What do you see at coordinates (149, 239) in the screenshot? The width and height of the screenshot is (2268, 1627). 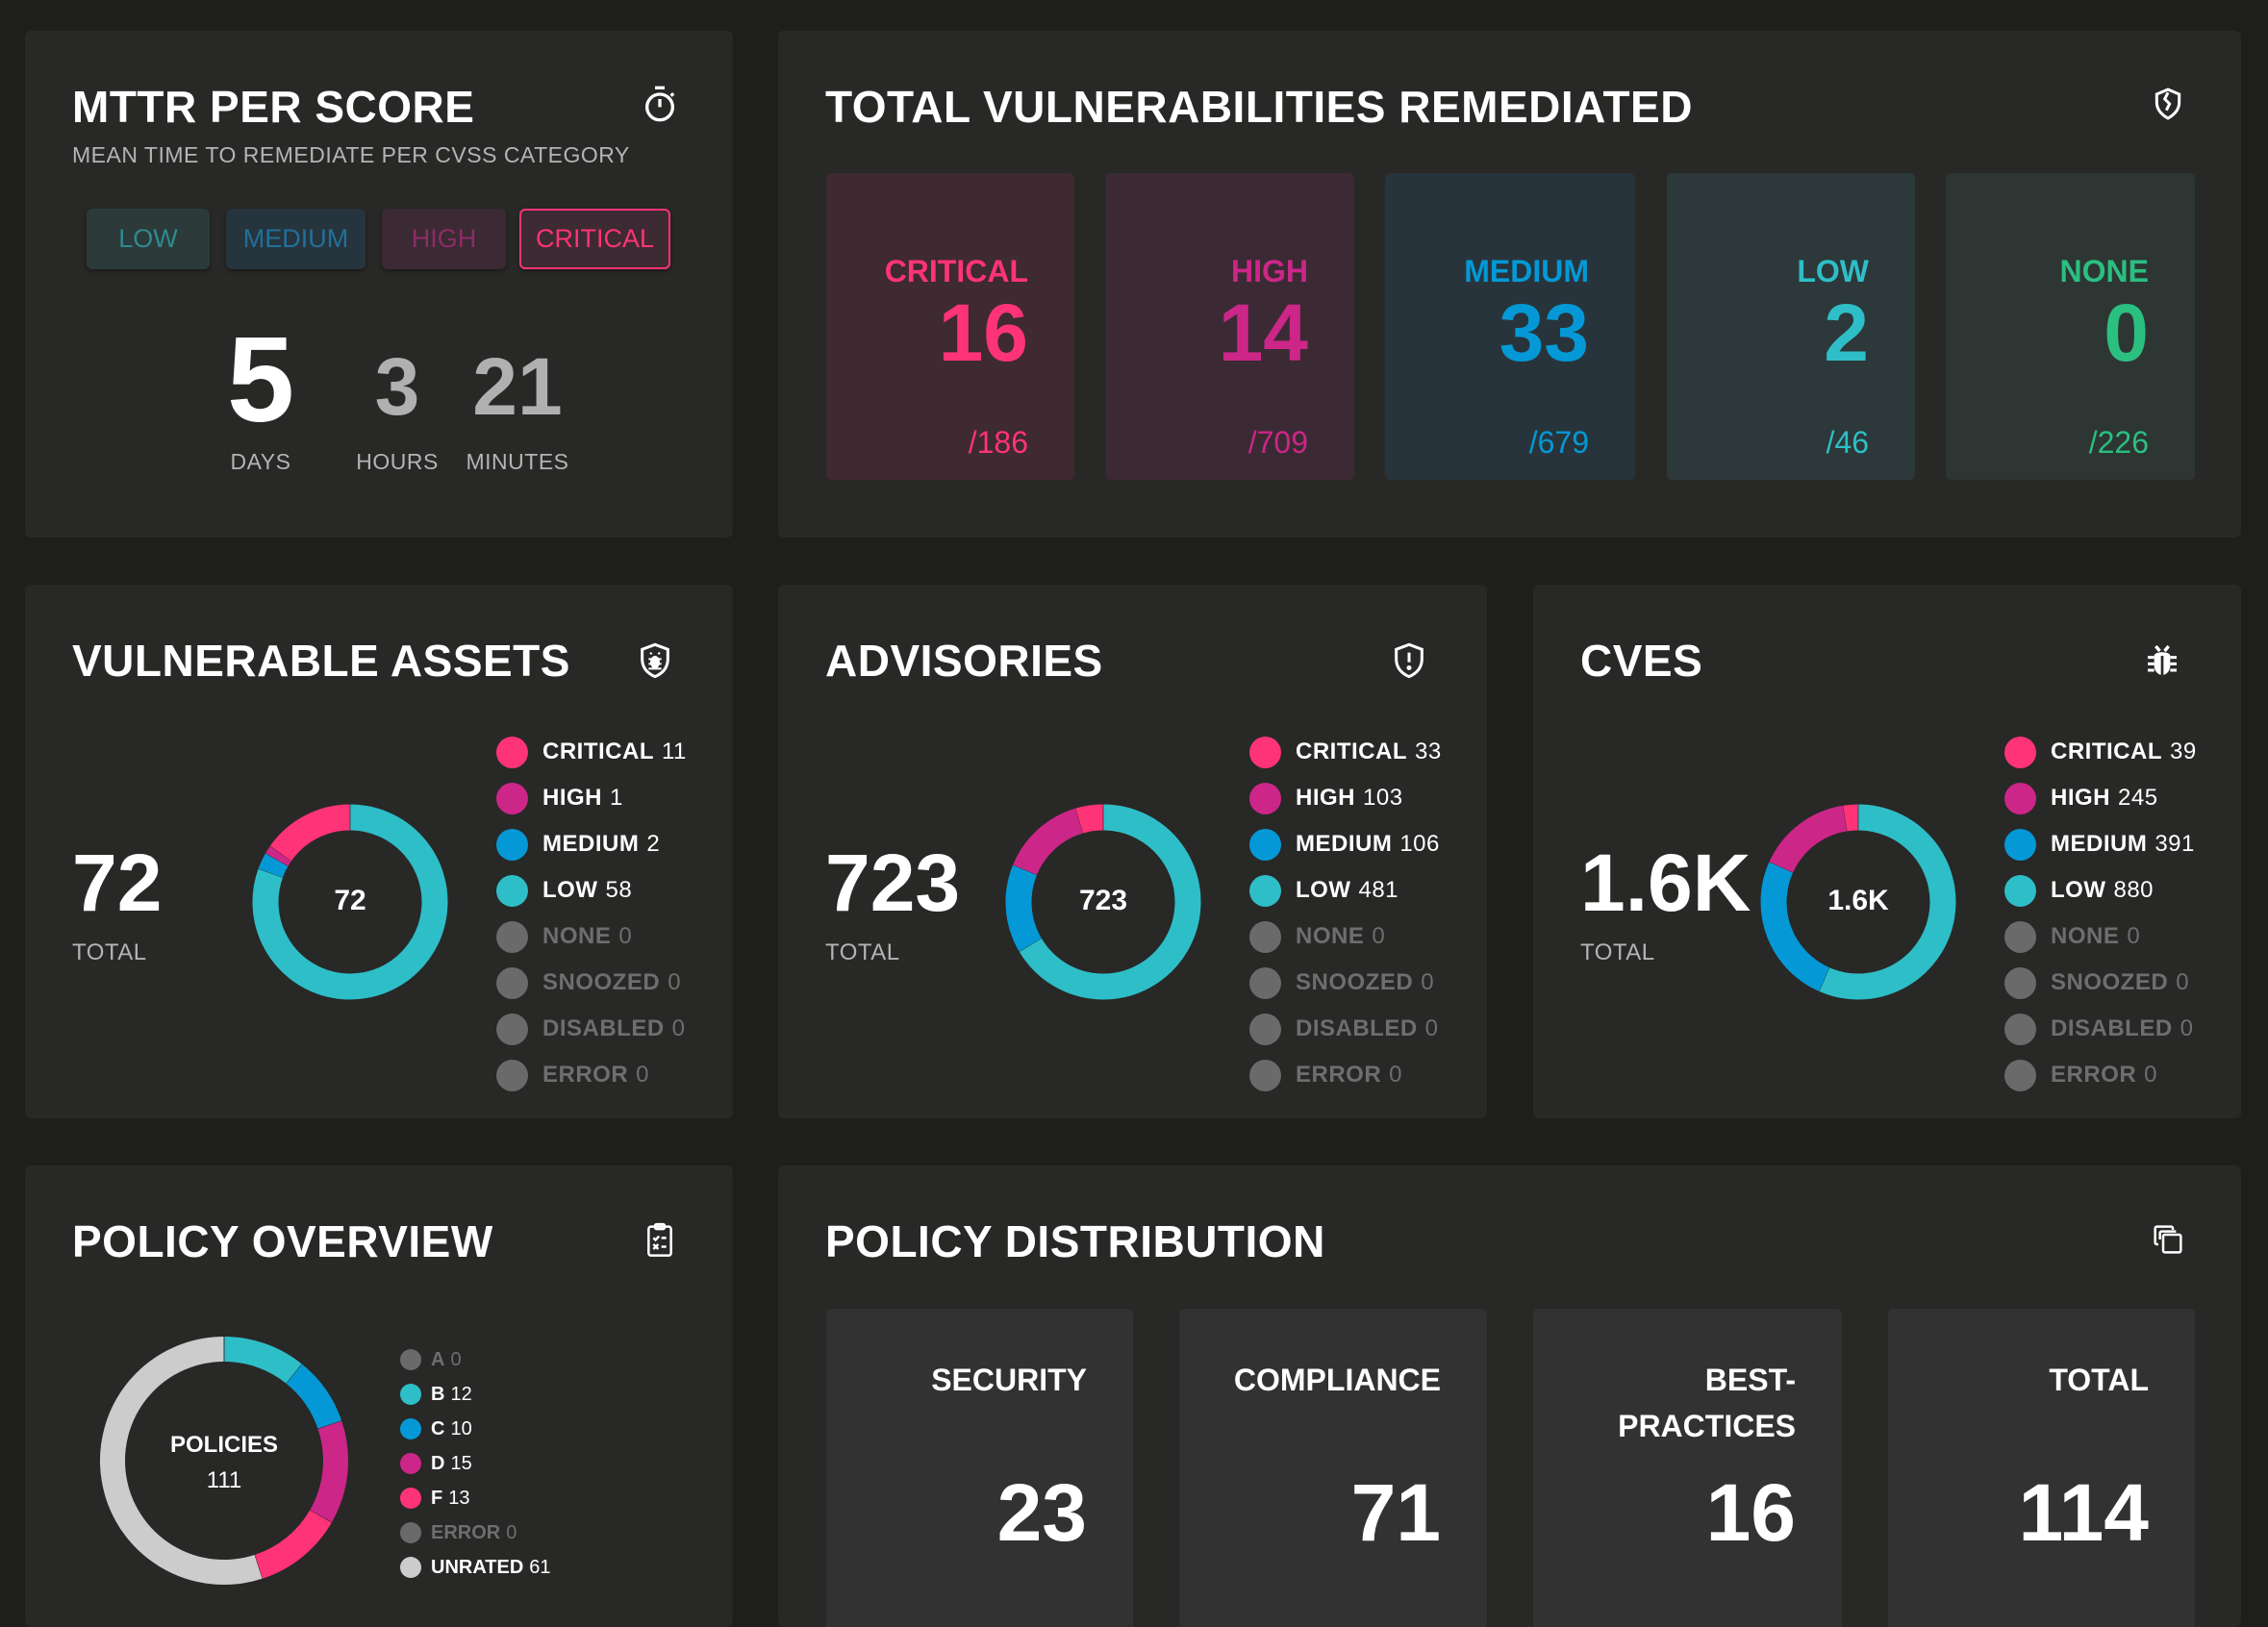 I see `low-button: LOW` at bounding box center [149, 239].